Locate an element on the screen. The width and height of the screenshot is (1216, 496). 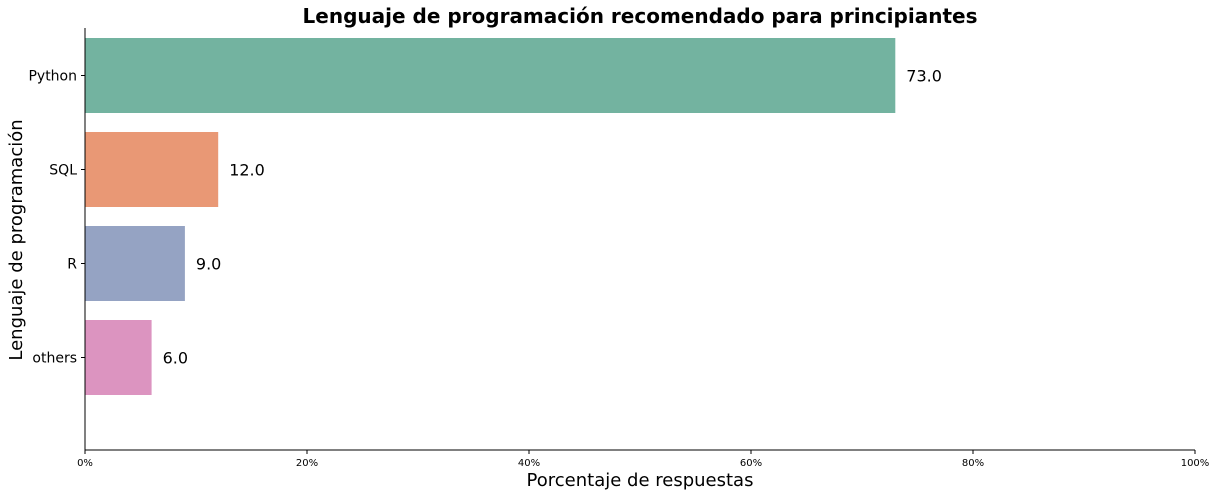
value-label: 73.0 is located at coordinates (924, 76).